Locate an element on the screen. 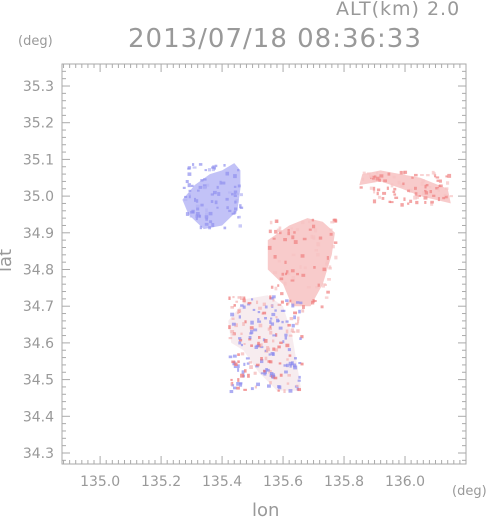  y-axis-unit: (deg) is located at coordinates (35, 41).